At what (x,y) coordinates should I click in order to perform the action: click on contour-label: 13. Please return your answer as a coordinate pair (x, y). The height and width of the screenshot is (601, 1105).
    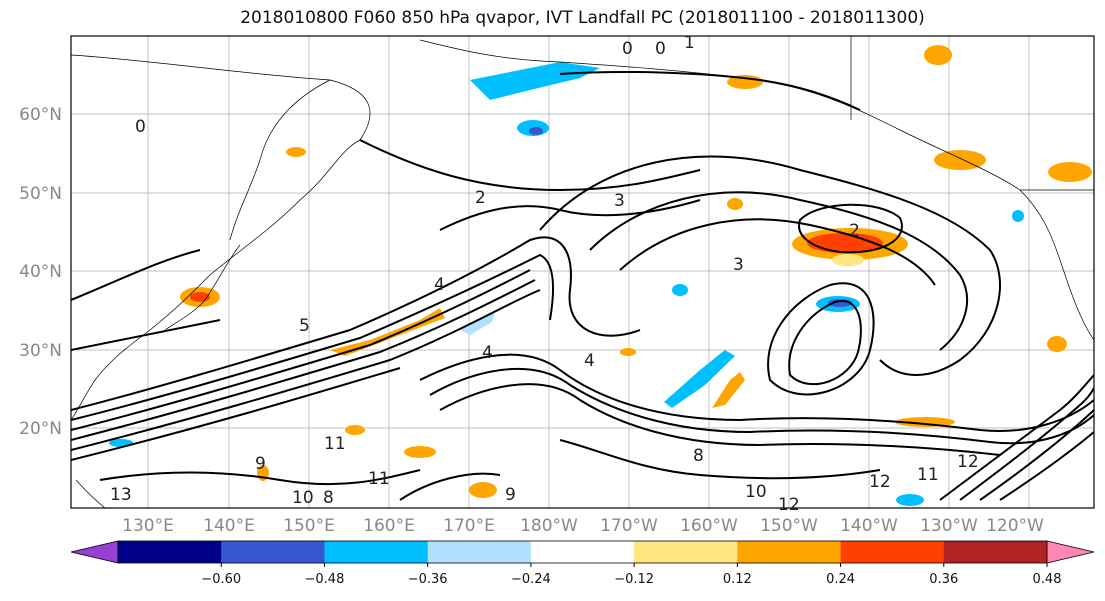
    Looking at the image, I should click on (121, 495).